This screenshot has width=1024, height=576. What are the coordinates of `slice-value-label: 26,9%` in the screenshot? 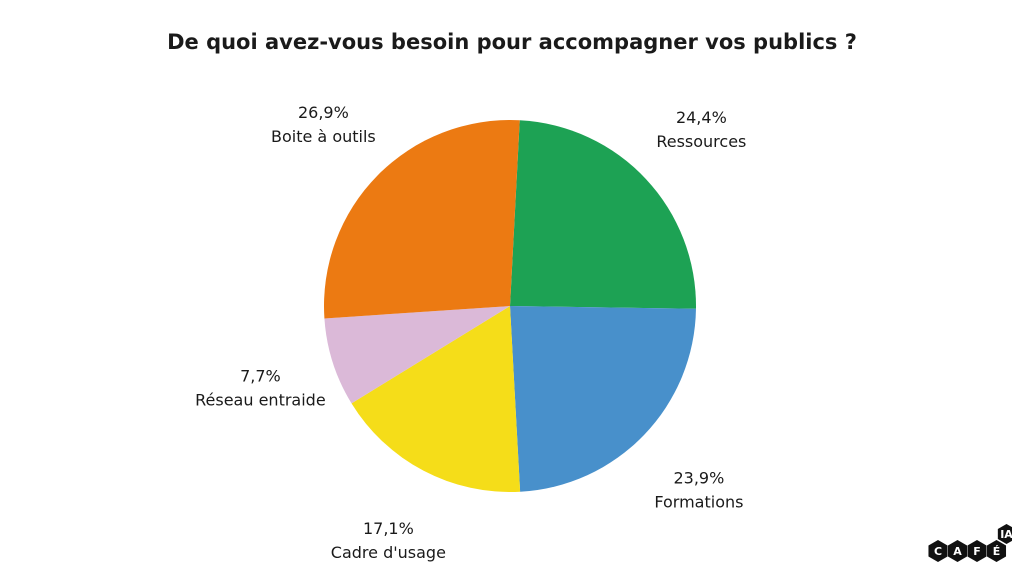 It's located at (323, 112).